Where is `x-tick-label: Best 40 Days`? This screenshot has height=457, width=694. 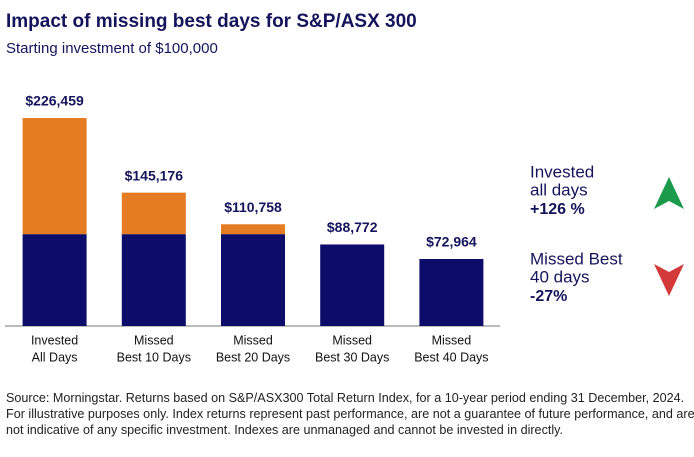 x-tick-label: Best 40 Days is located at coordinates (451, 357).